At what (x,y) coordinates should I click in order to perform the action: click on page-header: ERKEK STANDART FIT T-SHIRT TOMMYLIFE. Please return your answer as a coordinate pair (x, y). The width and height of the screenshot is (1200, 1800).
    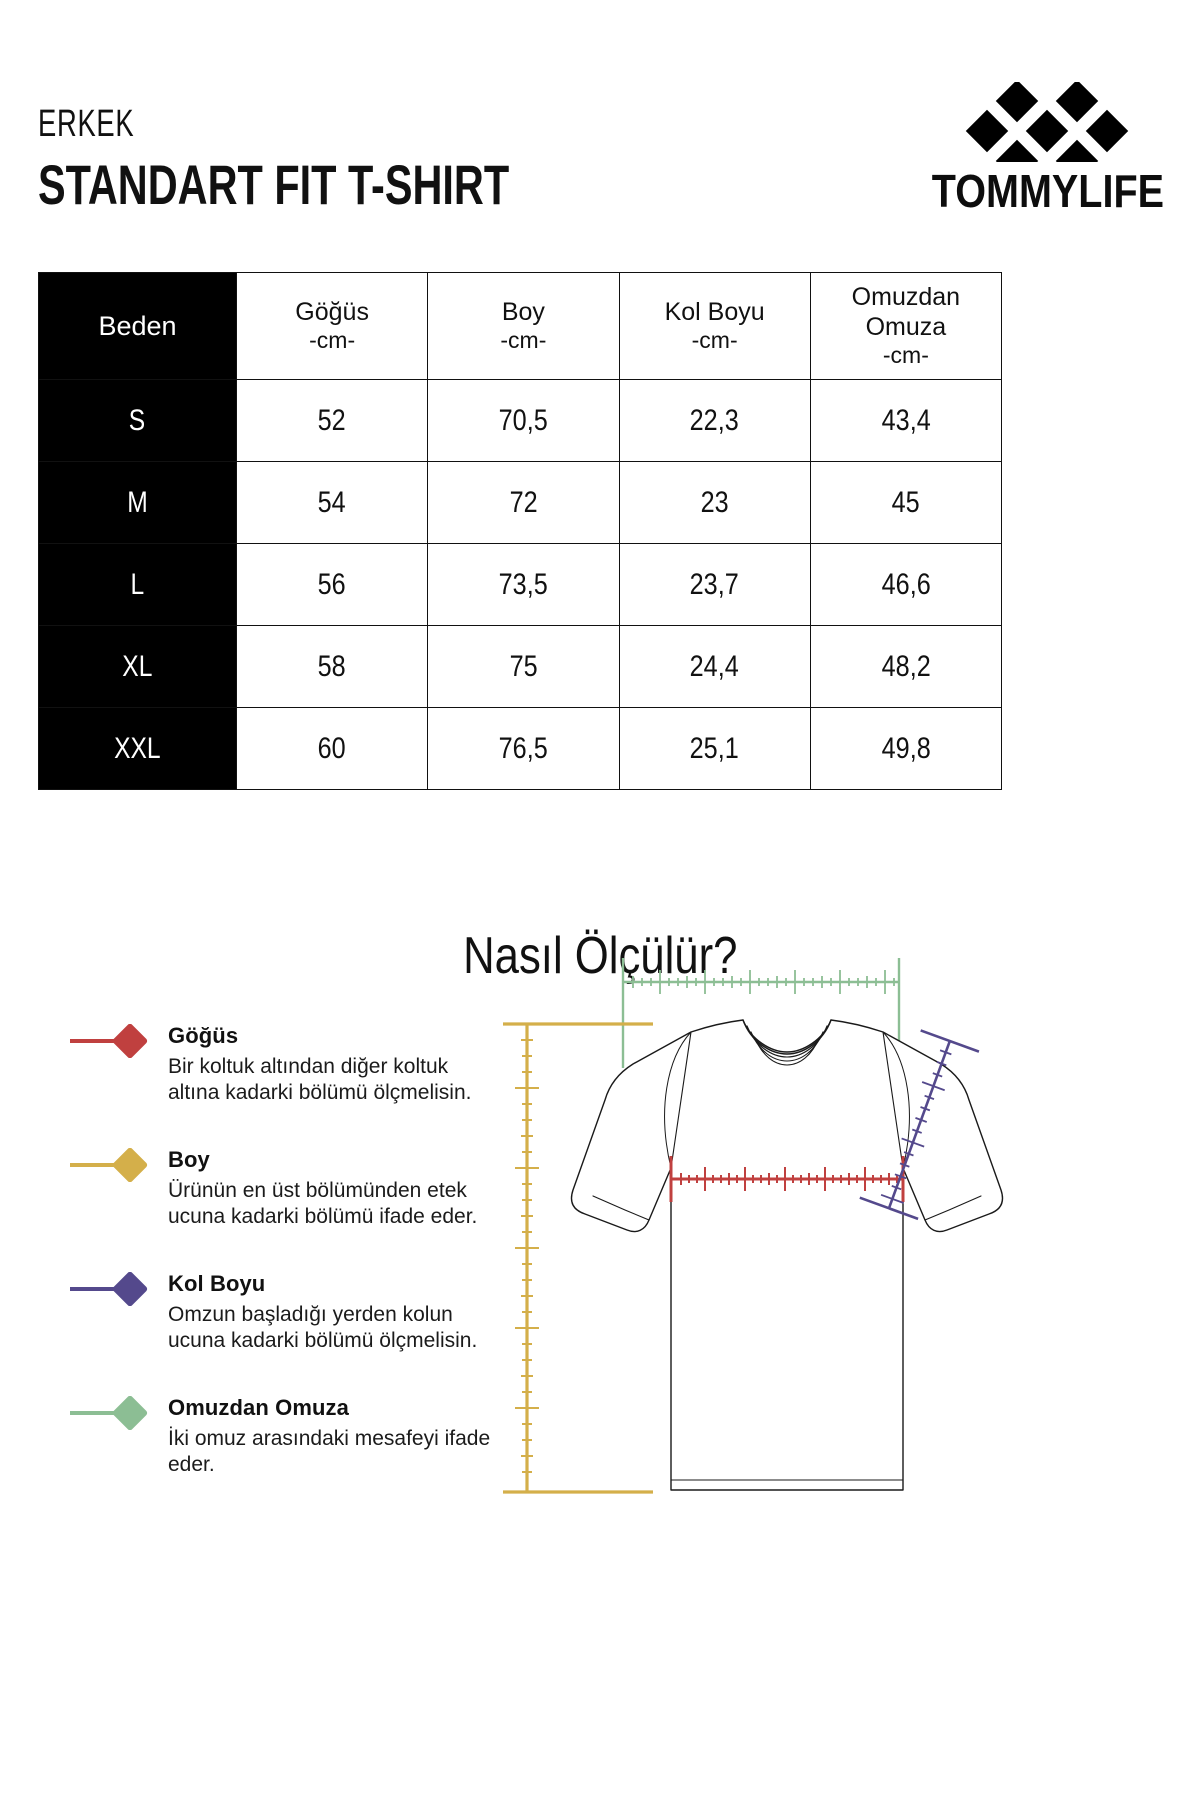
    Looking at the image, I should click on (600, 125).